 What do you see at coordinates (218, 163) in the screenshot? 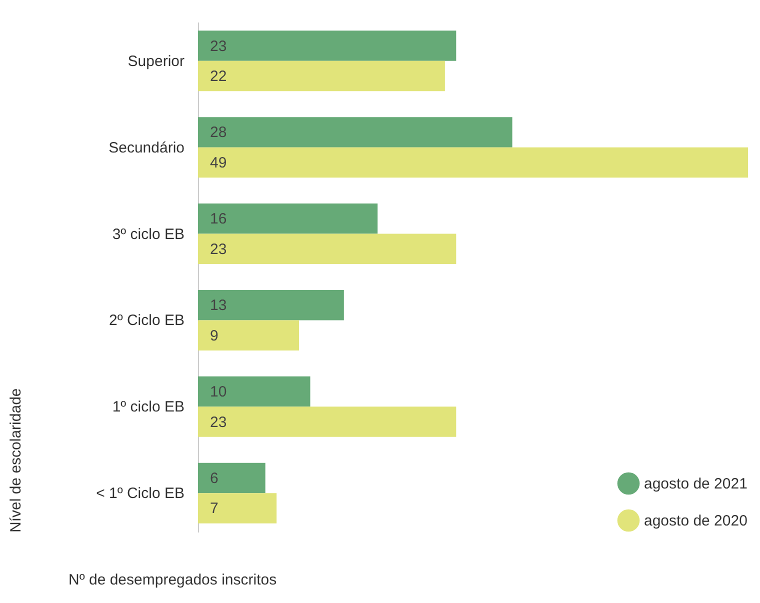
I see `data-label: 49` at bounding box center [218, 163].